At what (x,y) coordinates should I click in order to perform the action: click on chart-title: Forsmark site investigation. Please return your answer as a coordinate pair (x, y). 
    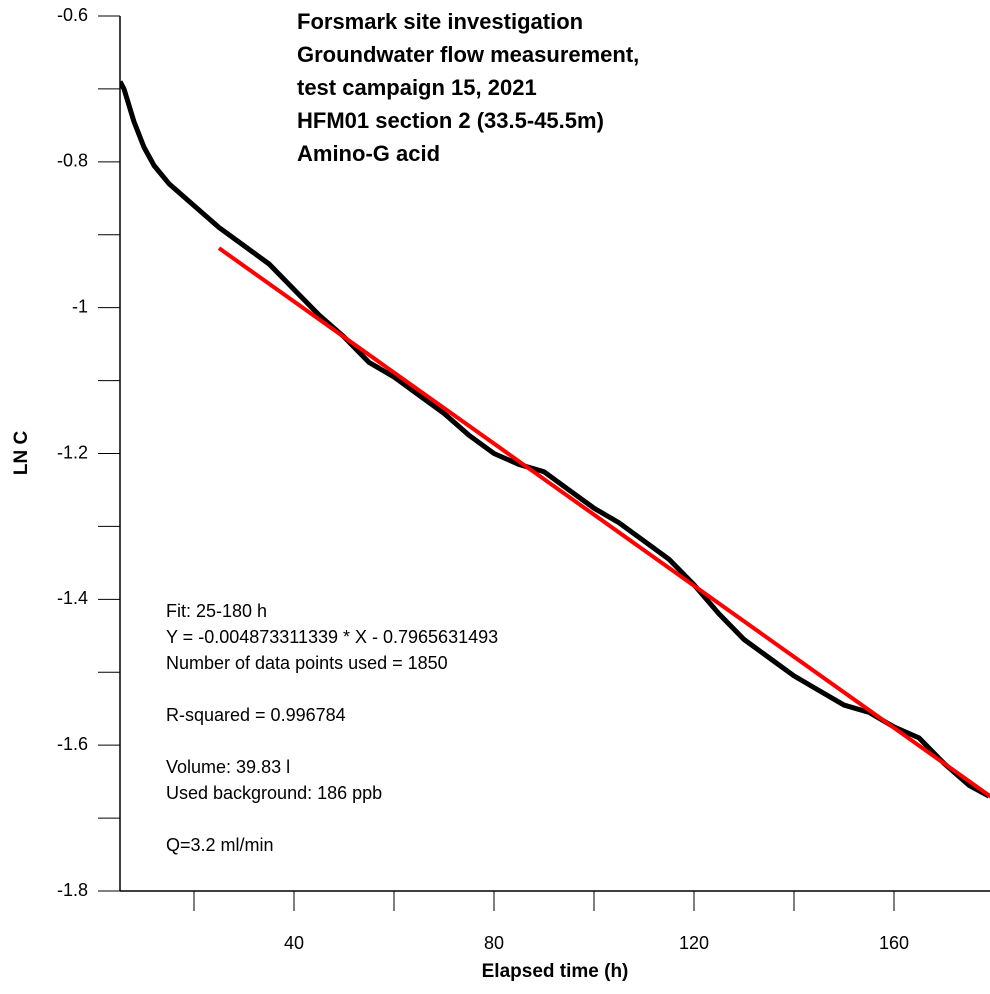
    Looking at the image, I should click on (440, 21).